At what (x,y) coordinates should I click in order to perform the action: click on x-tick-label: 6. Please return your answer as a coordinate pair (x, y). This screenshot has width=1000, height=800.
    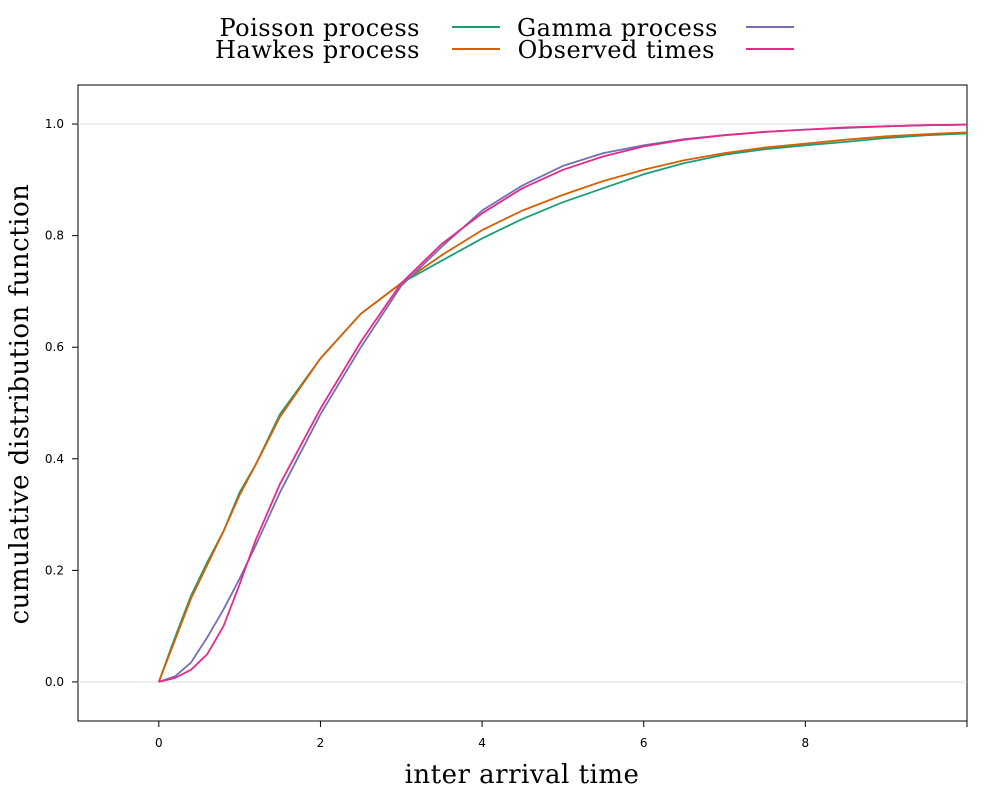
    Looking at the image, I should click on (644, 743).